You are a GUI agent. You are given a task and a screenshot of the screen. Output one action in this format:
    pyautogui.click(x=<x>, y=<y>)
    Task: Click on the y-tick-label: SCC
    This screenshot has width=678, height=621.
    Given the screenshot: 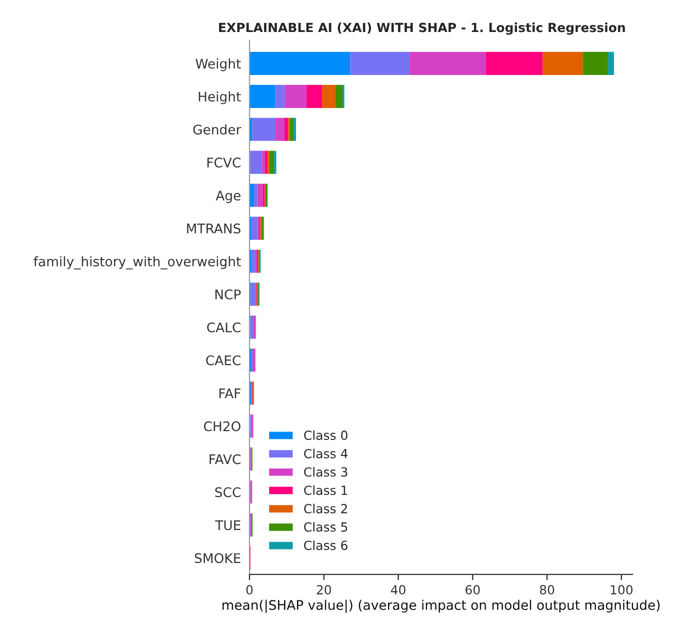 What is the action you would take?
    pyautogui.click(x=227, y=492)
    